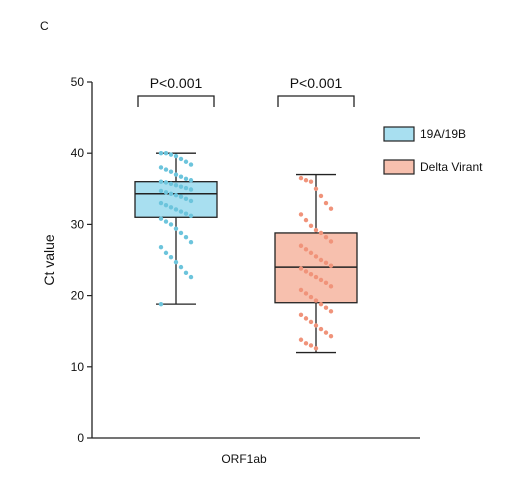 The width and height of the screenshot is (506, 486). Describe the element at coordinates (78, 367) in the screenshot. I see `y-tick-label: 10` at that location.